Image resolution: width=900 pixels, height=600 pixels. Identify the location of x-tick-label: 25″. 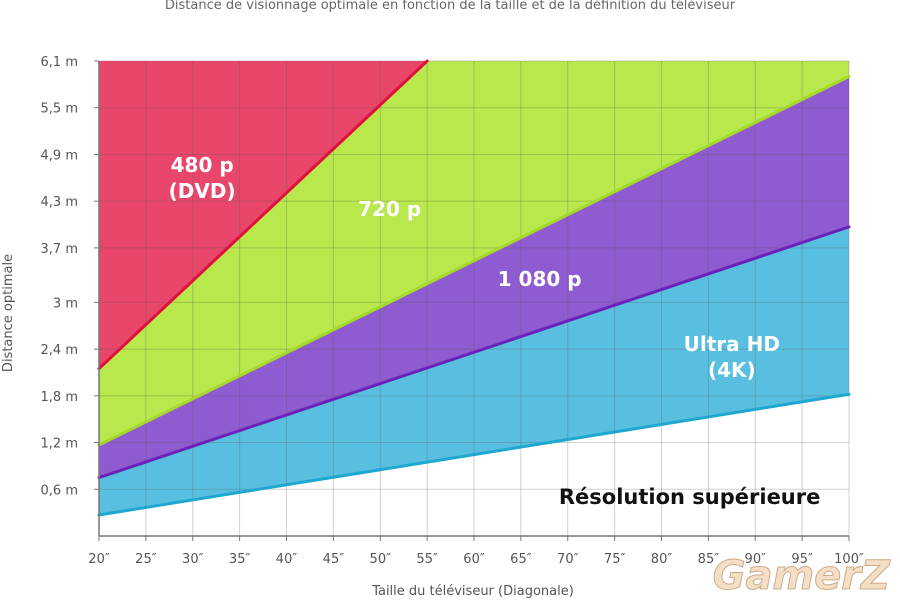
(146, 559).